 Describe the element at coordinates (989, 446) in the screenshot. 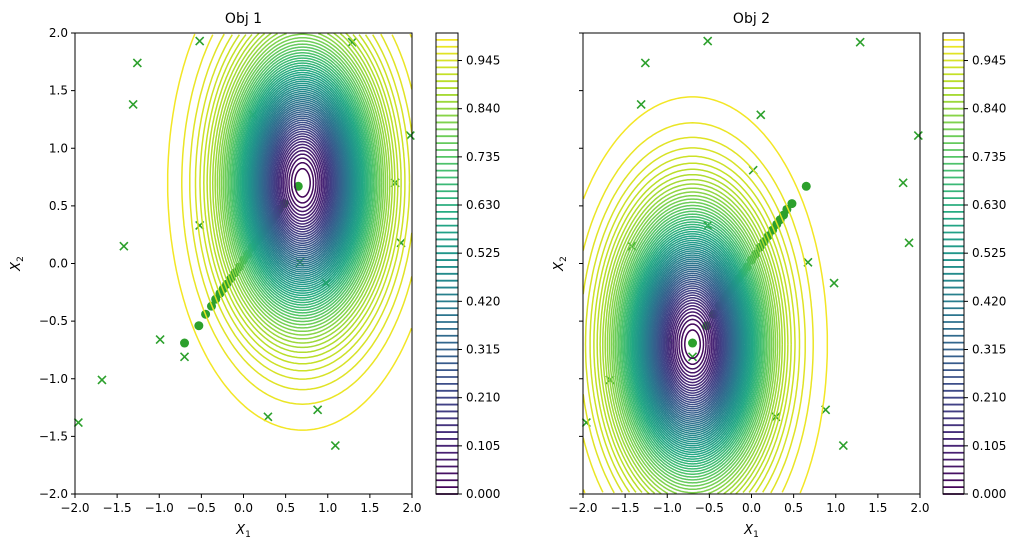

I see `colorbar-tick-label: 0.105` at that location.